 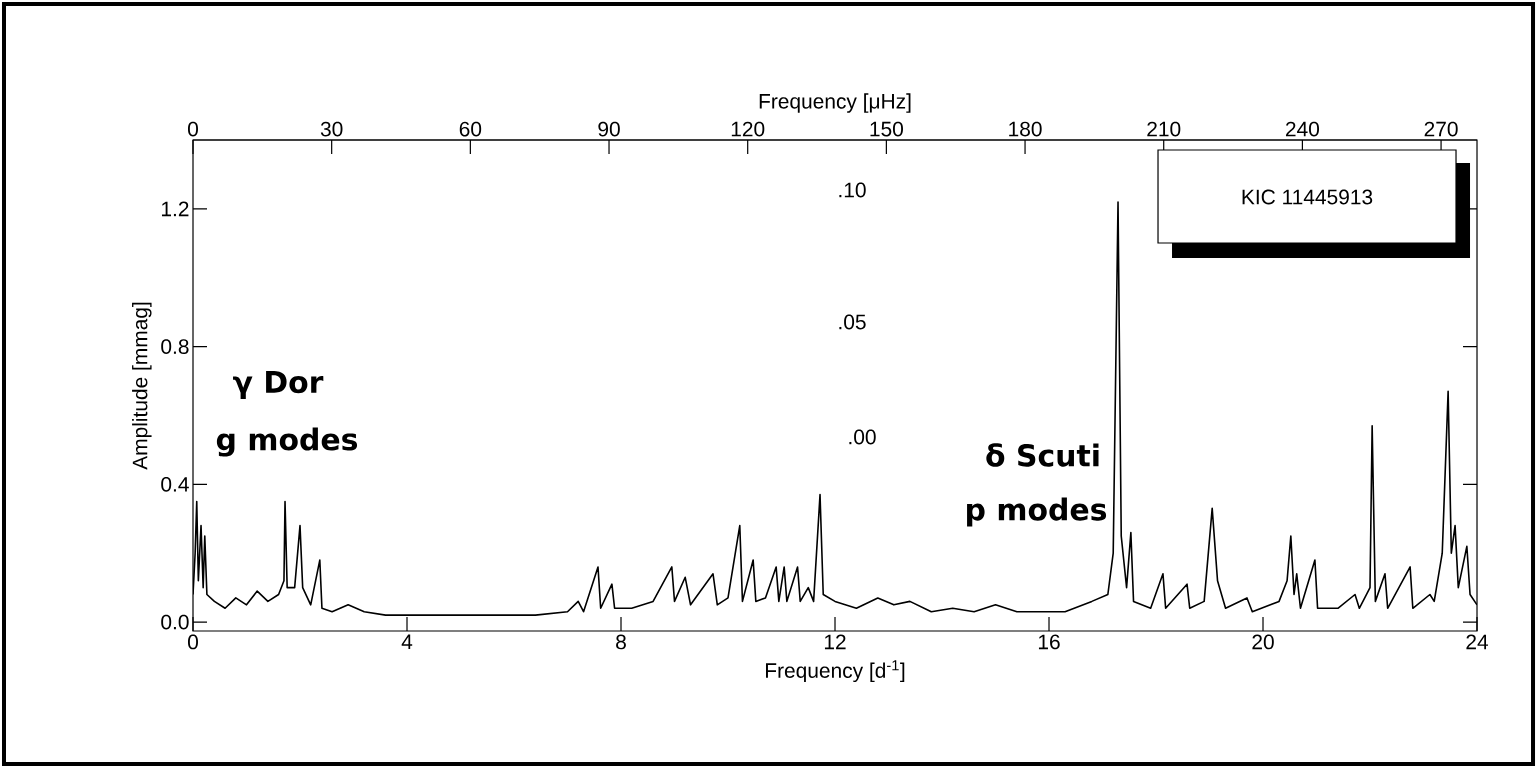 What do you see at coordinates (287, 442) in the screenshot?
I see `annotation: g modes` at bounding box center [287, 442].